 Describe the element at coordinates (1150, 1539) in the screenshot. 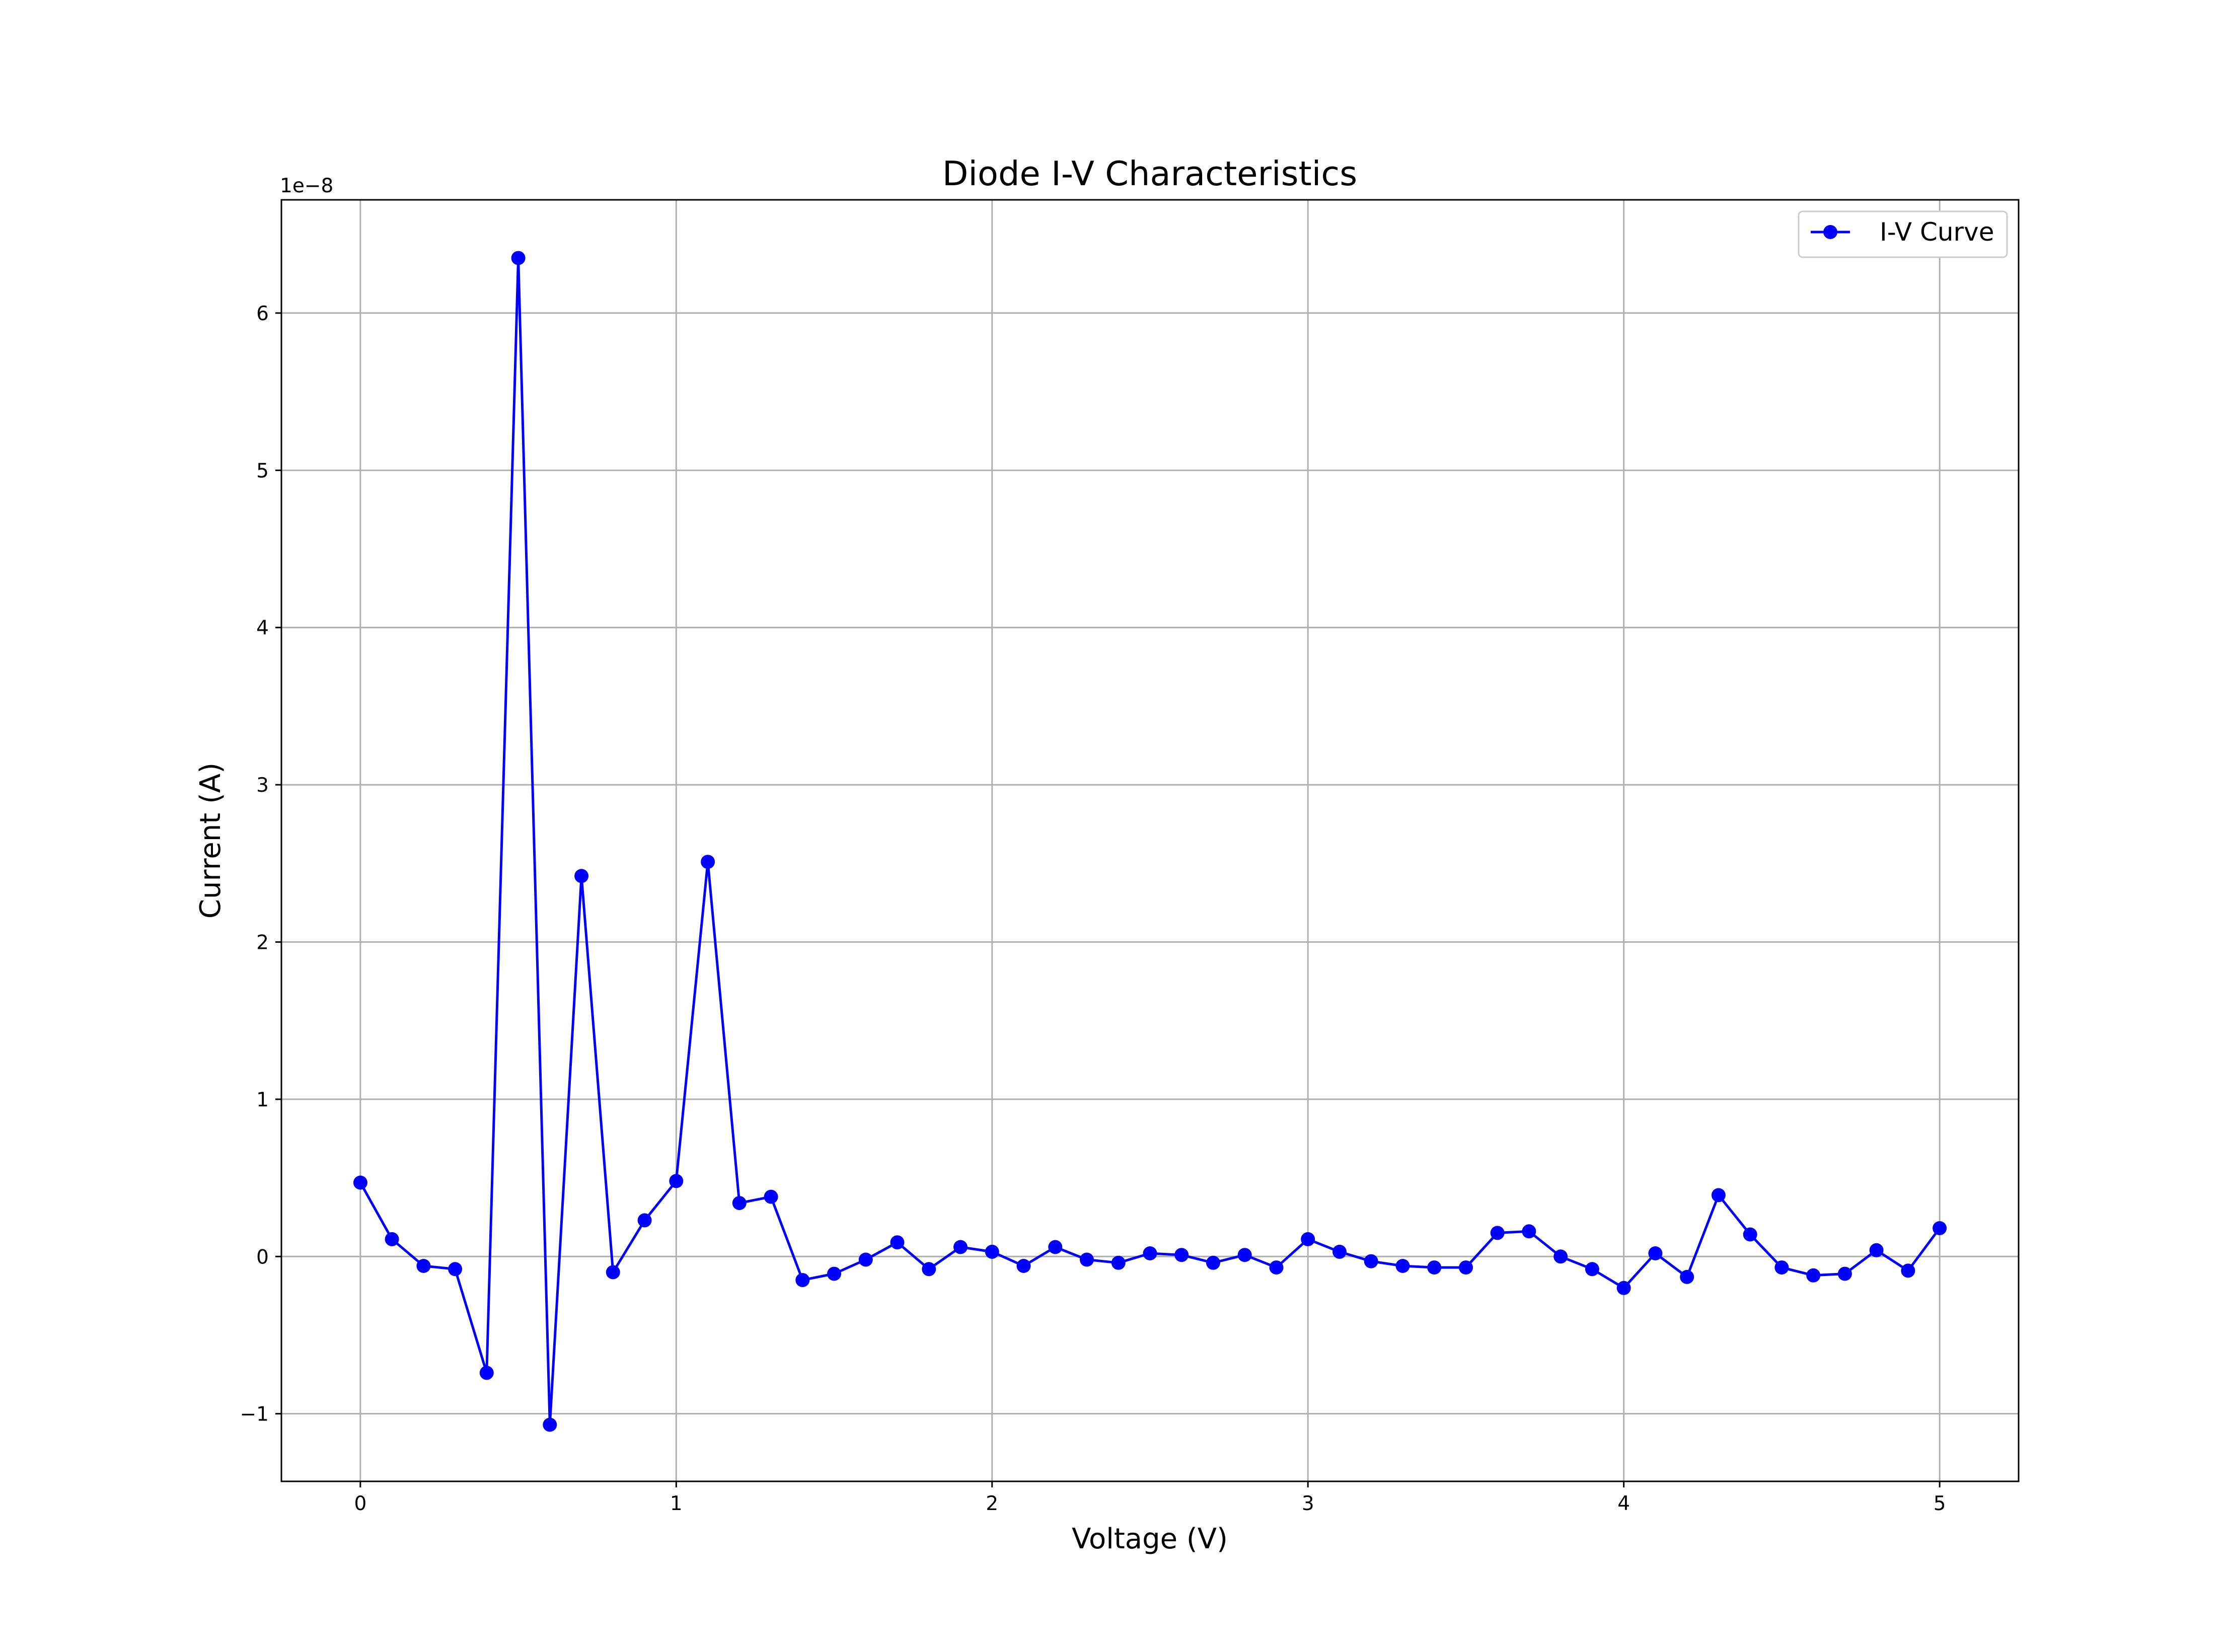

I see `x-axis-label: Voltage (V)` at that location.